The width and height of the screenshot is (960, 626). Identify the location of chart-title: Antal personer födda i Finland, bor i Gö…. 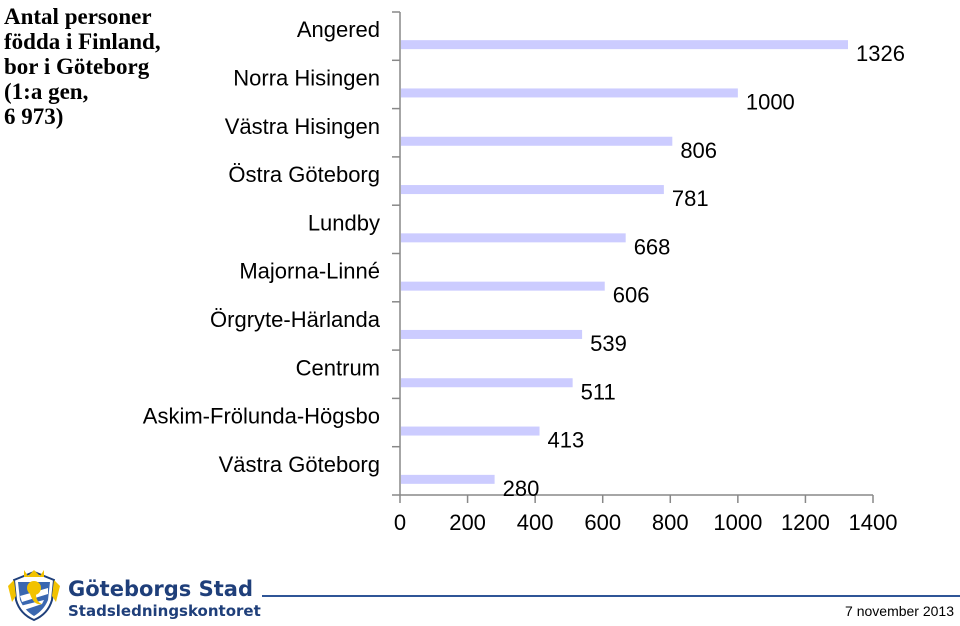
(99, 66).